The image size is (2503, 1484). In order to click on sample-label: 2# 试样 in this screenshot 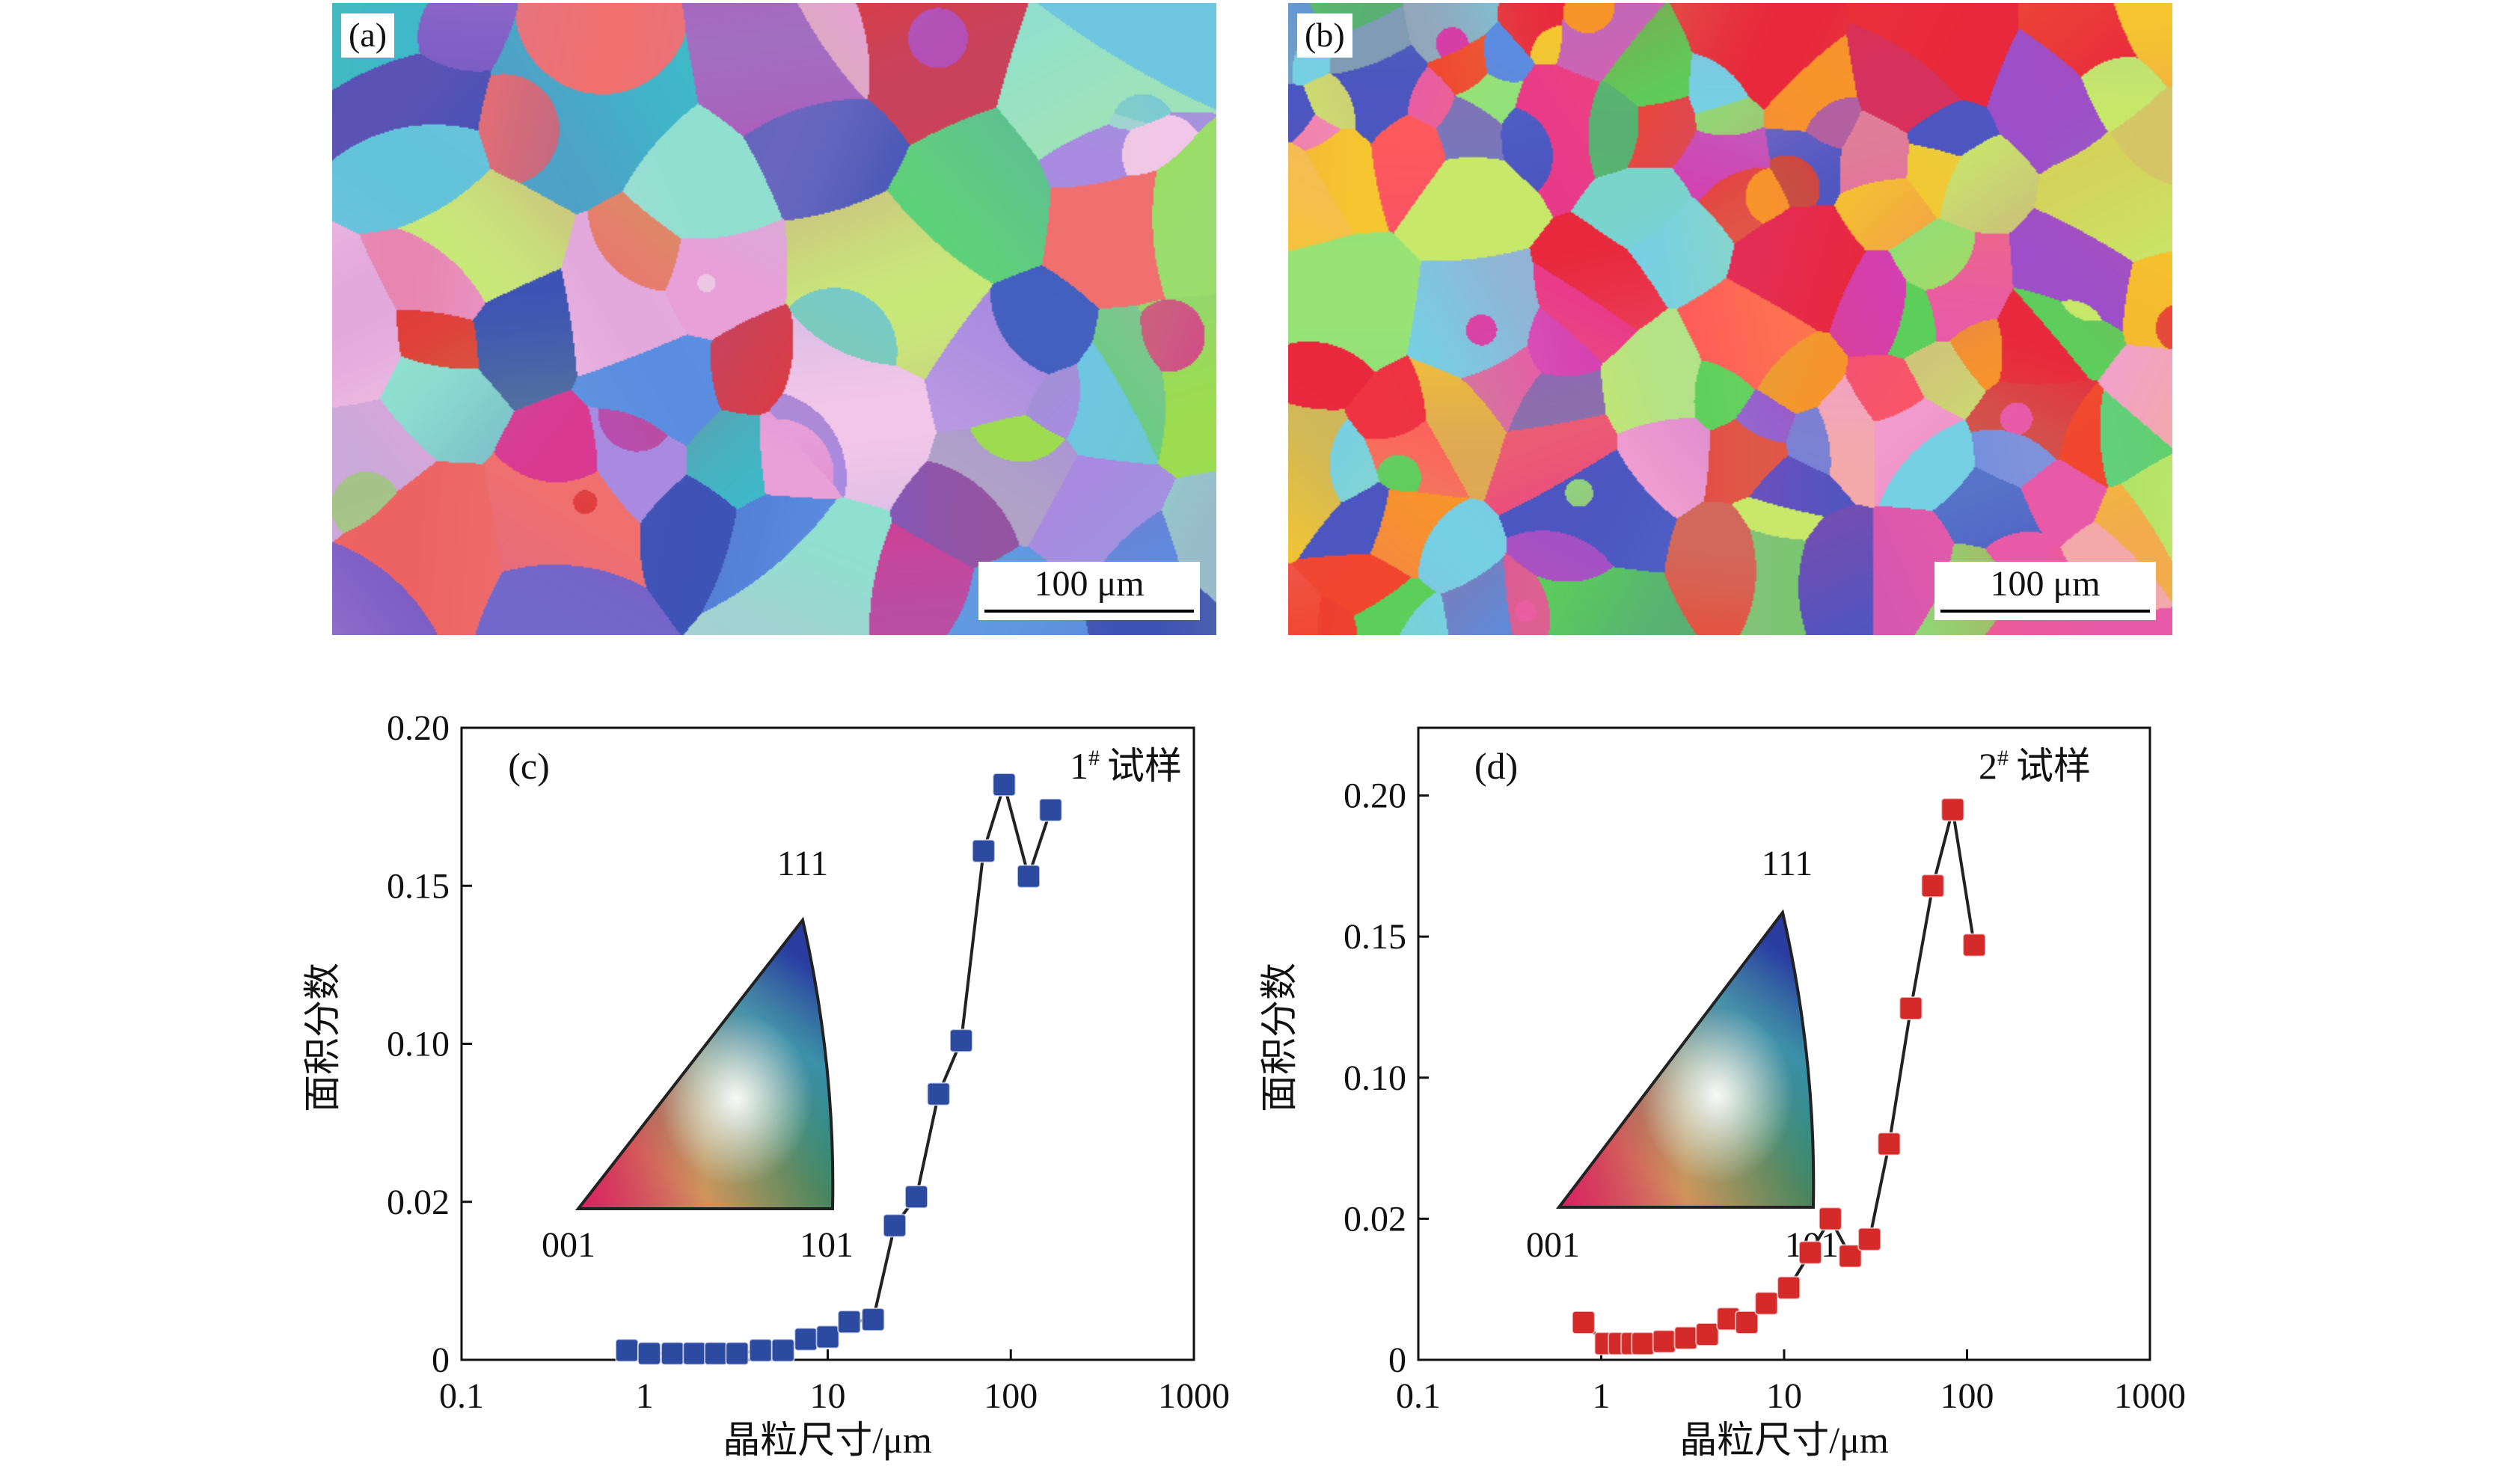, I will do `click(2035, 766)`.